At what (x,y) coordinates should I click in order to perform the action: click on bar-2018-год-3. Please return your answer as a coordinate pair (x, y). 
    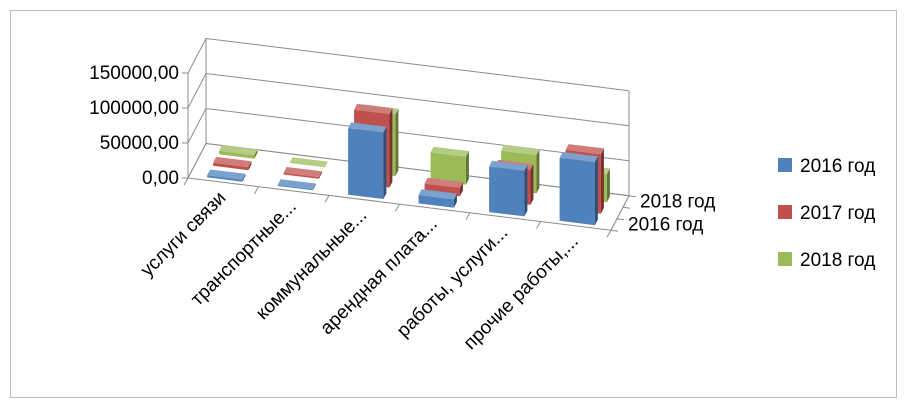
    Looking at the image, I should click on (449, 165).